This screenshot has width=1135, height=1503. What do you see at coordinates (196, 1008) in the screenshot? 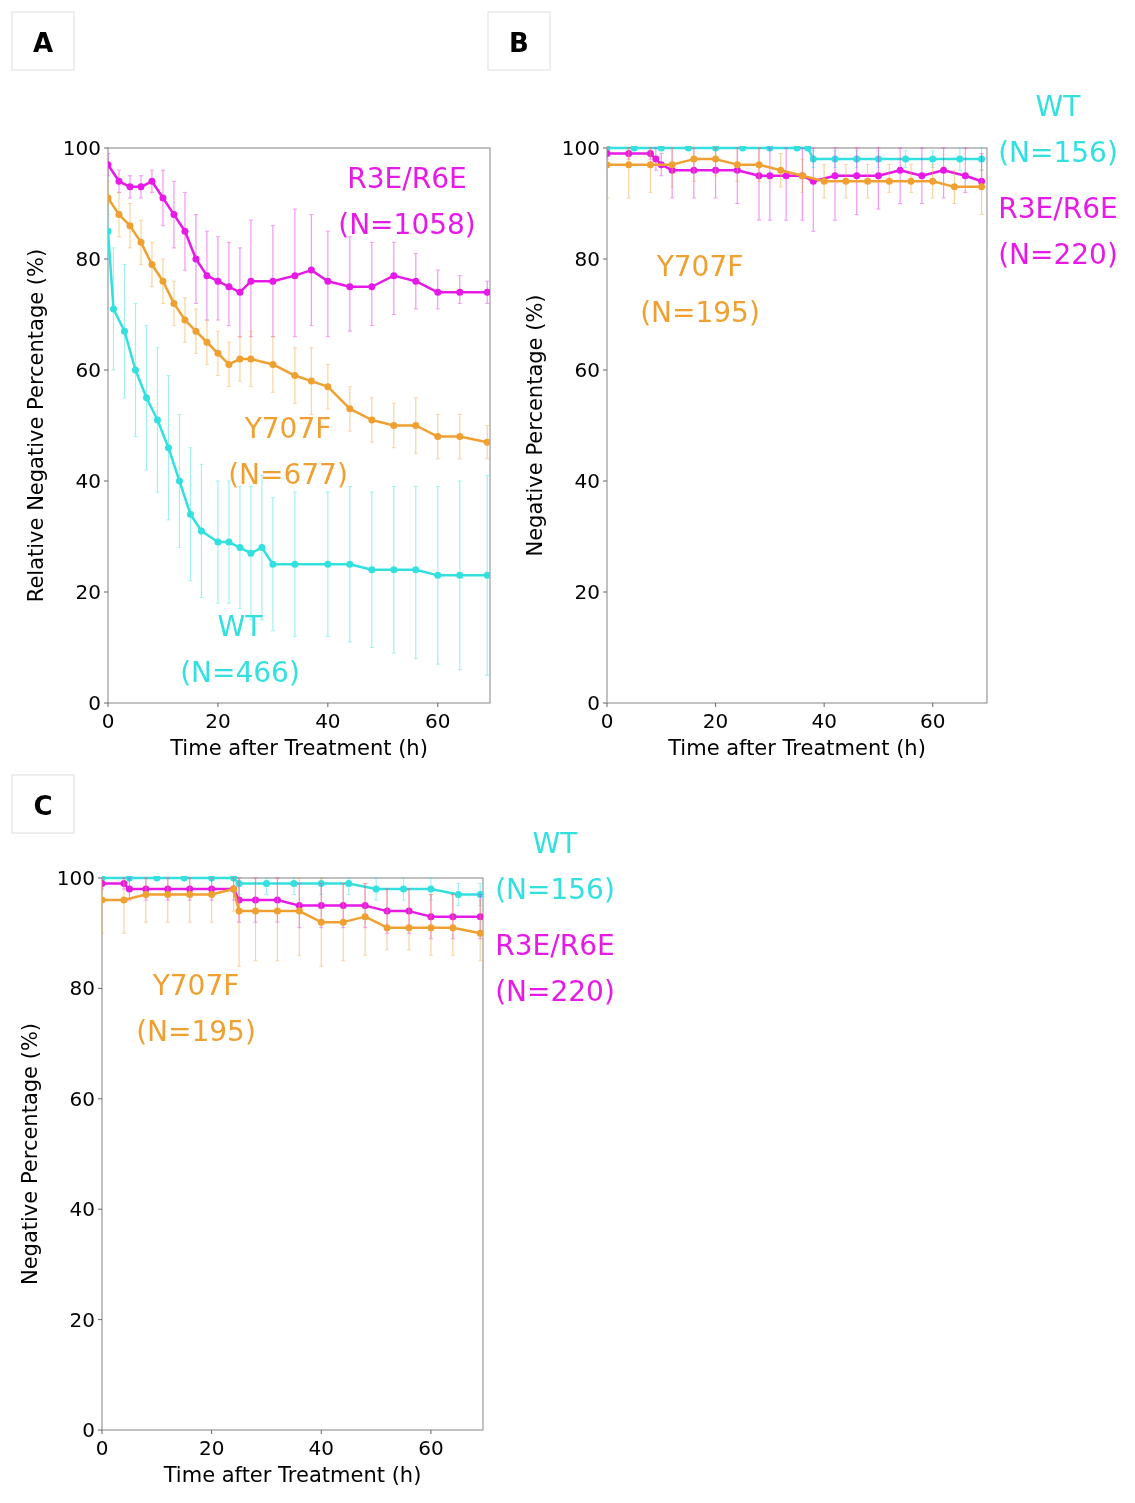
I see `series-label: Y707F (N=195)` at bounding box center [196, 1008].